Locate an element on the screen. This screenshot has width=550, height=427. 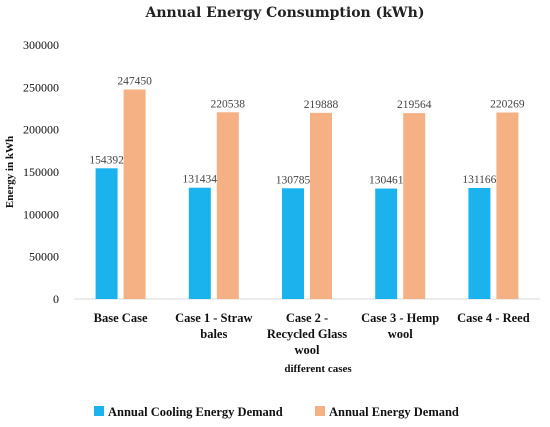
x-tick-label: Case 1 - Straw bales is located at coordinates (213, 326).